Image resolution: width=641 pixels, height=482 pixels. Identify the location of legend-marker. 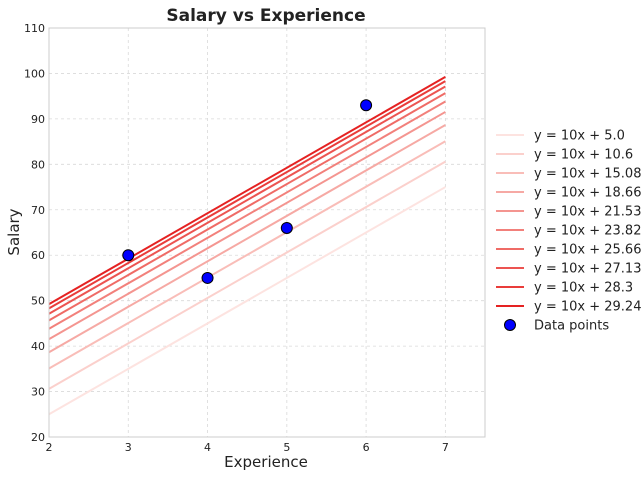
(510, 325).